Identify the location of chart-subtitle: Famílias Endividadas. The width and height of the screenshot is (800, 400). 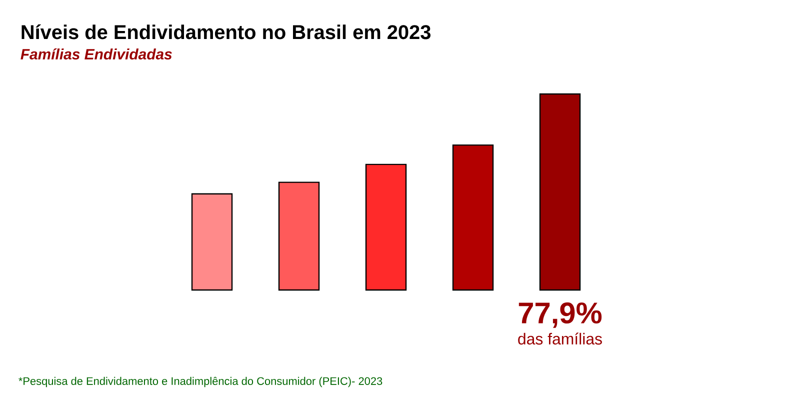
(96, 54).